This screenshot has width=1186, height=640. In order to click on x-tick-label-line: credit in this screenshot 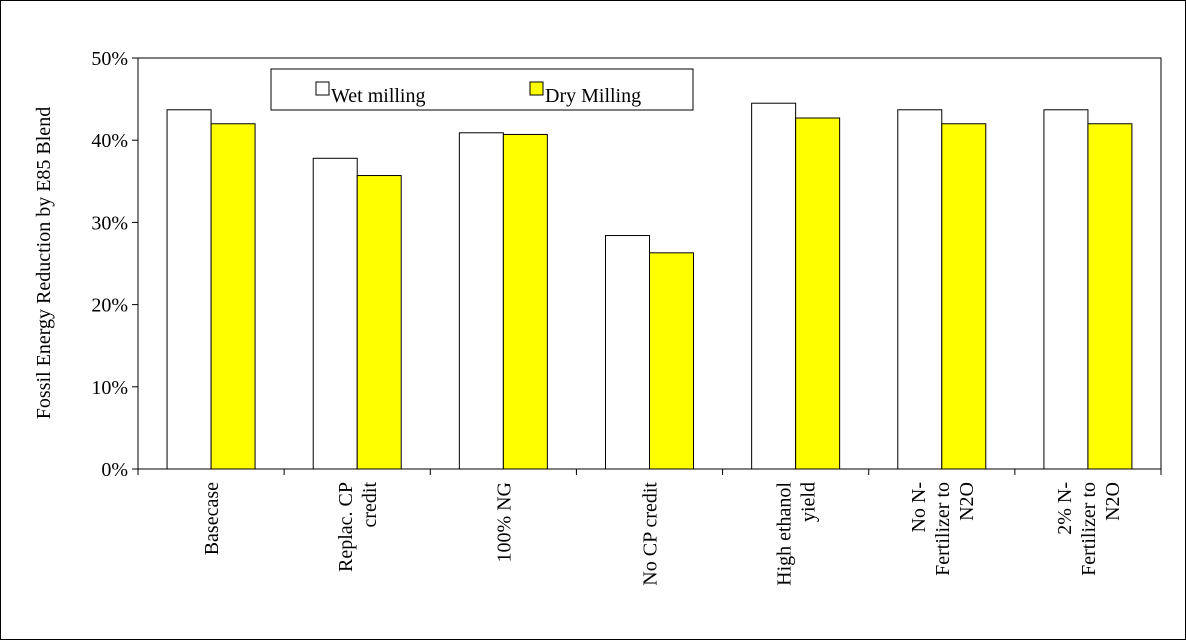, I will do `click(370, 505)`.